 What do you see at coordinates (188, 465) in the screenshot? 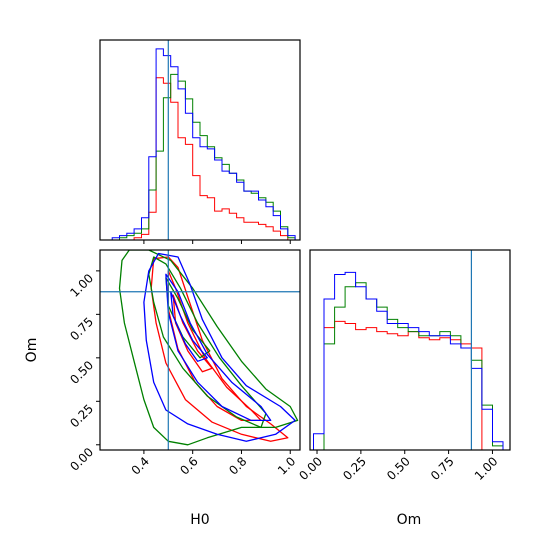
I see `x-tick-label-1: 0.6` at bounding box center [188, 465].